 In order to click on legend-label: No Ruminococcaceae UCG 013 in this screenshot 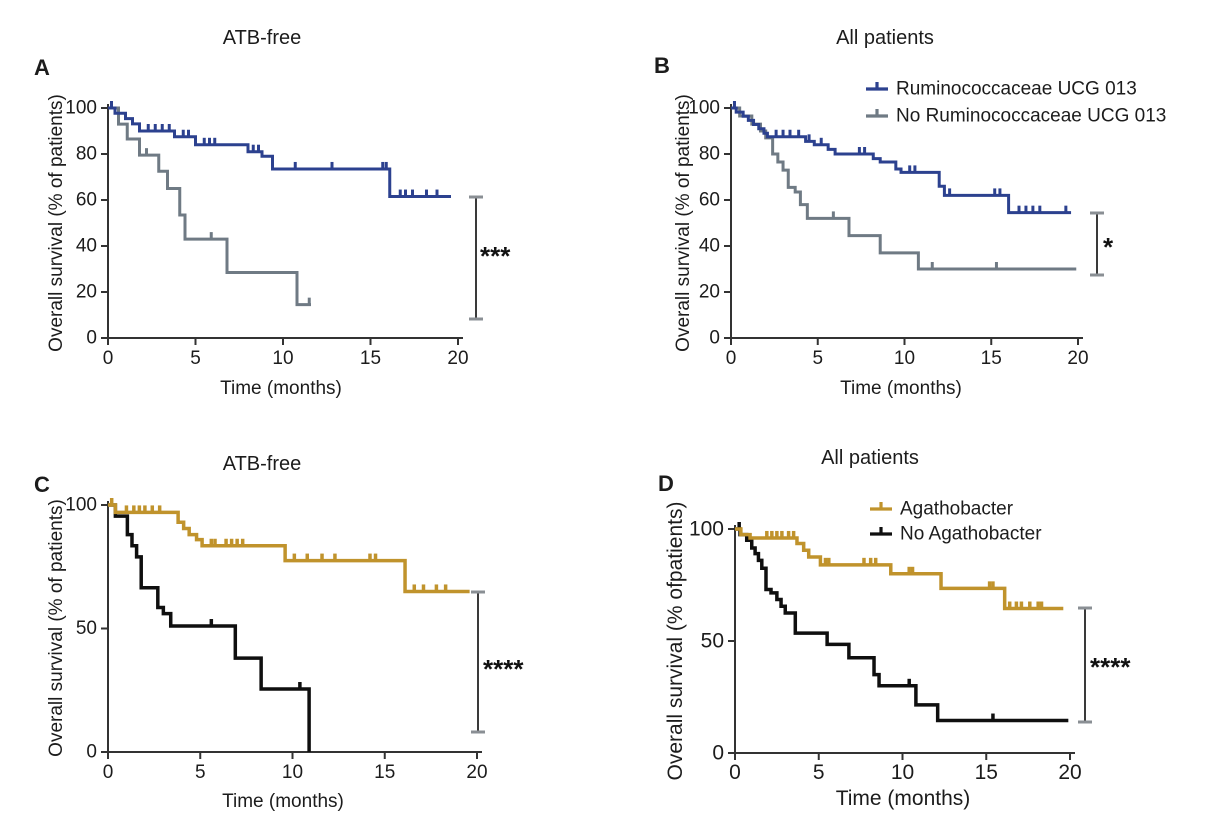, I will do `click(1031, 116)`.